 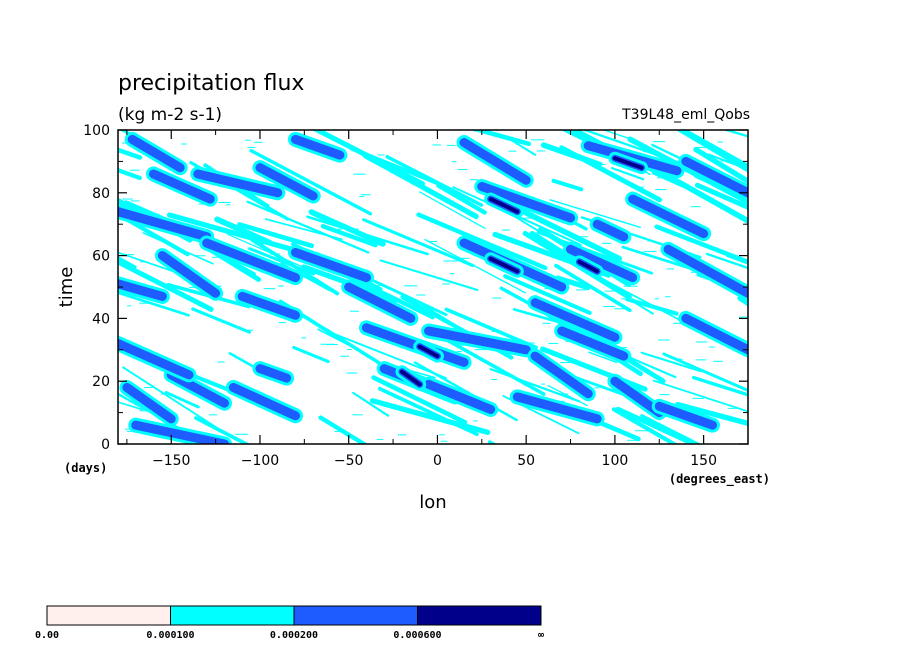 I want to click on colorbar-label: ∞, so click(x=541, y=635).